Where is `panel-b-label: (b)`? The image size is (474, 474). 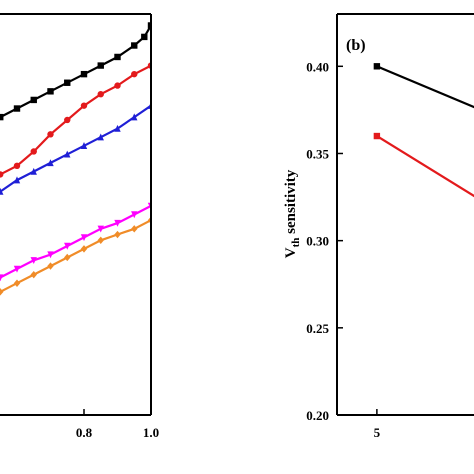 panel-b-label: (b) is located at coordinates (356, 45).